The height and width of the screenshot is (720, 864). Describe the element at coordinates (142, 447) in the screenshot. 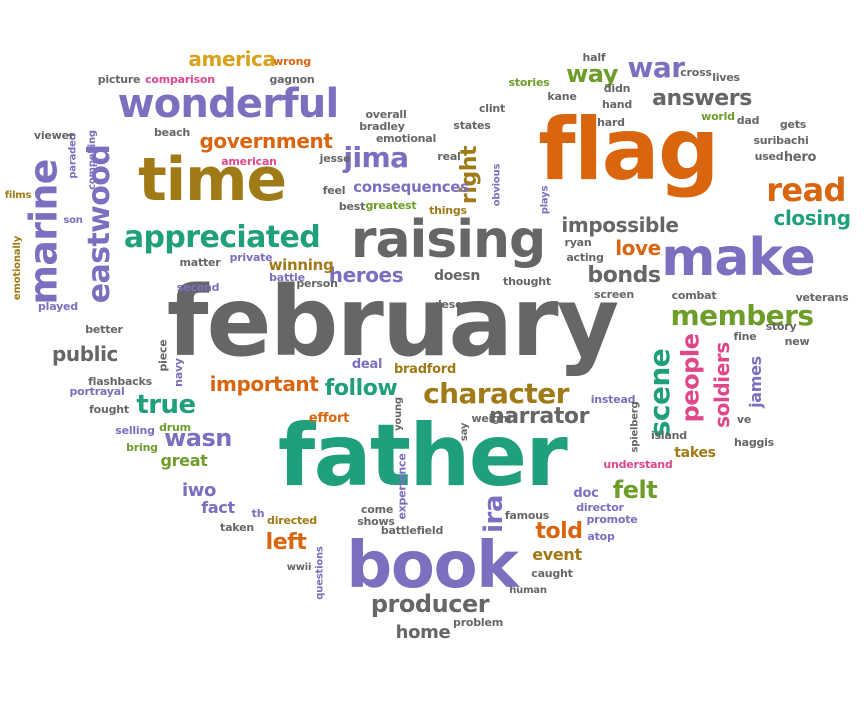

I see `word-bring: bring` at that location.